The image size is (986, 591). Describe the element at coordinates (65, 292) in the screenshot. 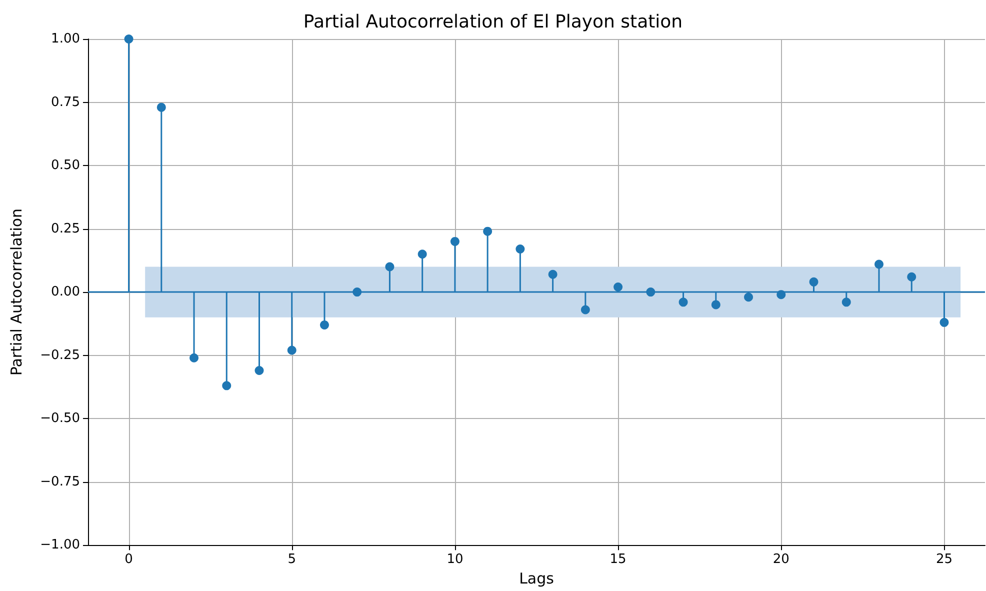

I see `y-tick-label: 0.00` at that location.